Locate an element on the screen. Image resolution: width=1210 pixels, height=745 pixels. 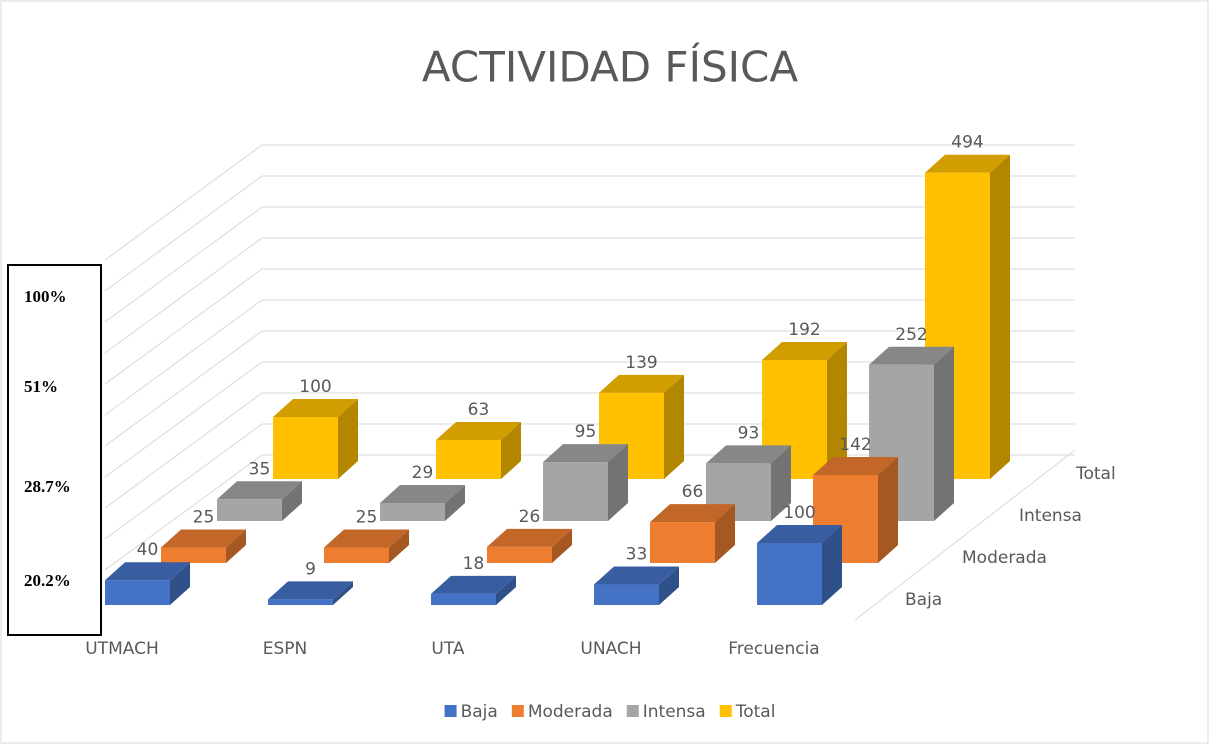
data-label: 33 is located at coordinates (637, 555).